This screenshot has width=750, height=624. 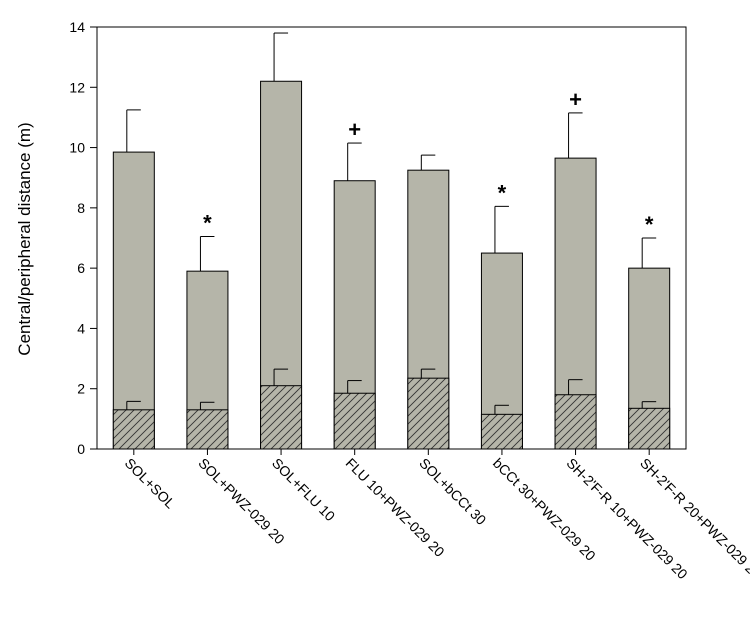 I want to click on y-tick-label: 14, so click(x=77, y=27).